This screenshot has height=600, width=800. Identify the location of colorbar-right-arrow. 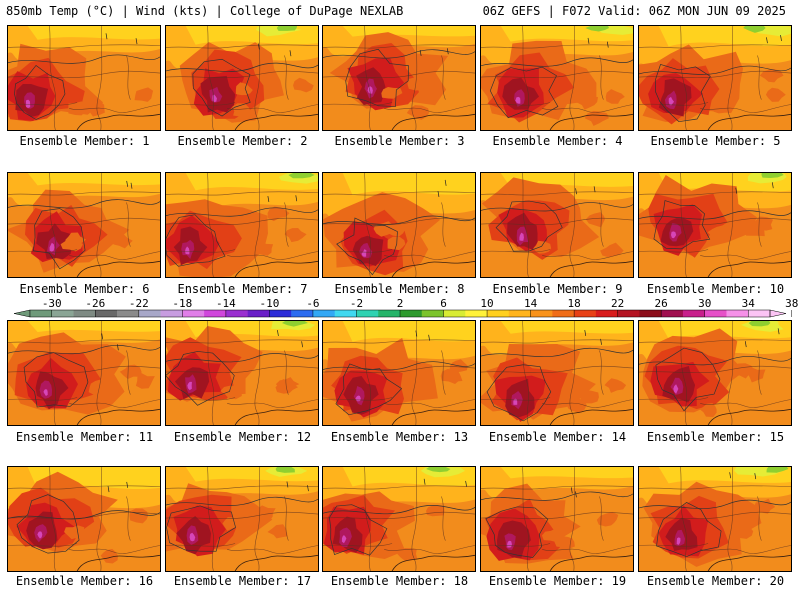
(778, 313).